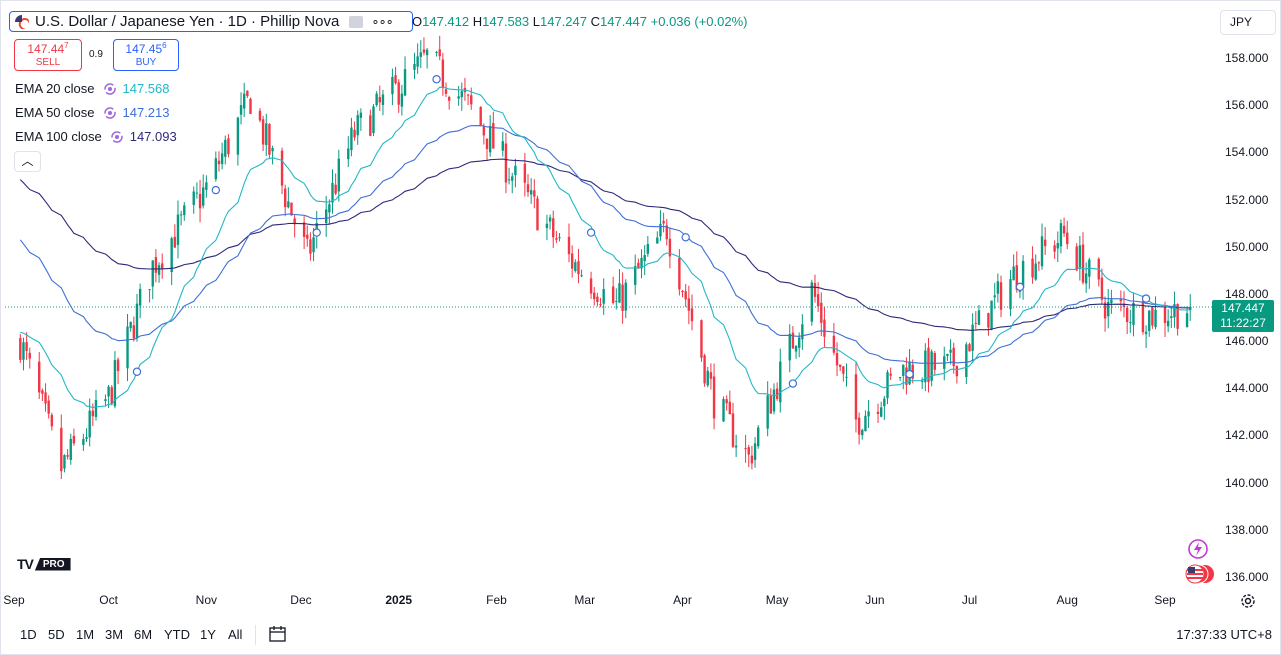 The height and width of the screenshot is (655, 1281). Describe the element at coordinates (177, 634) in the screenshot. I see `range-ytd: YTD` at that location.